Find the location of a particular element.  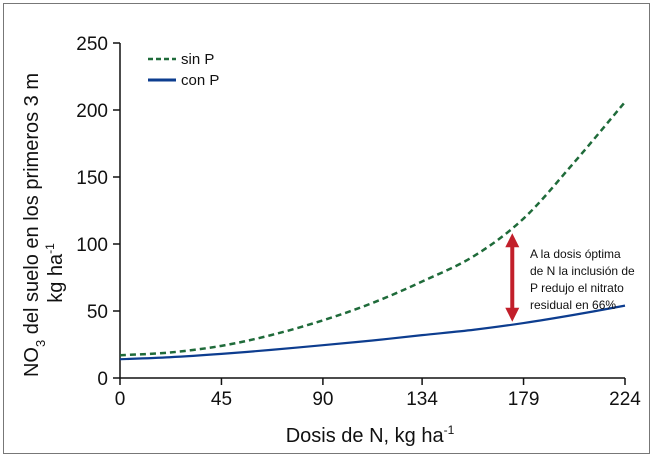

svg-text: kg ha-1 is located at coordinates (55, 273).